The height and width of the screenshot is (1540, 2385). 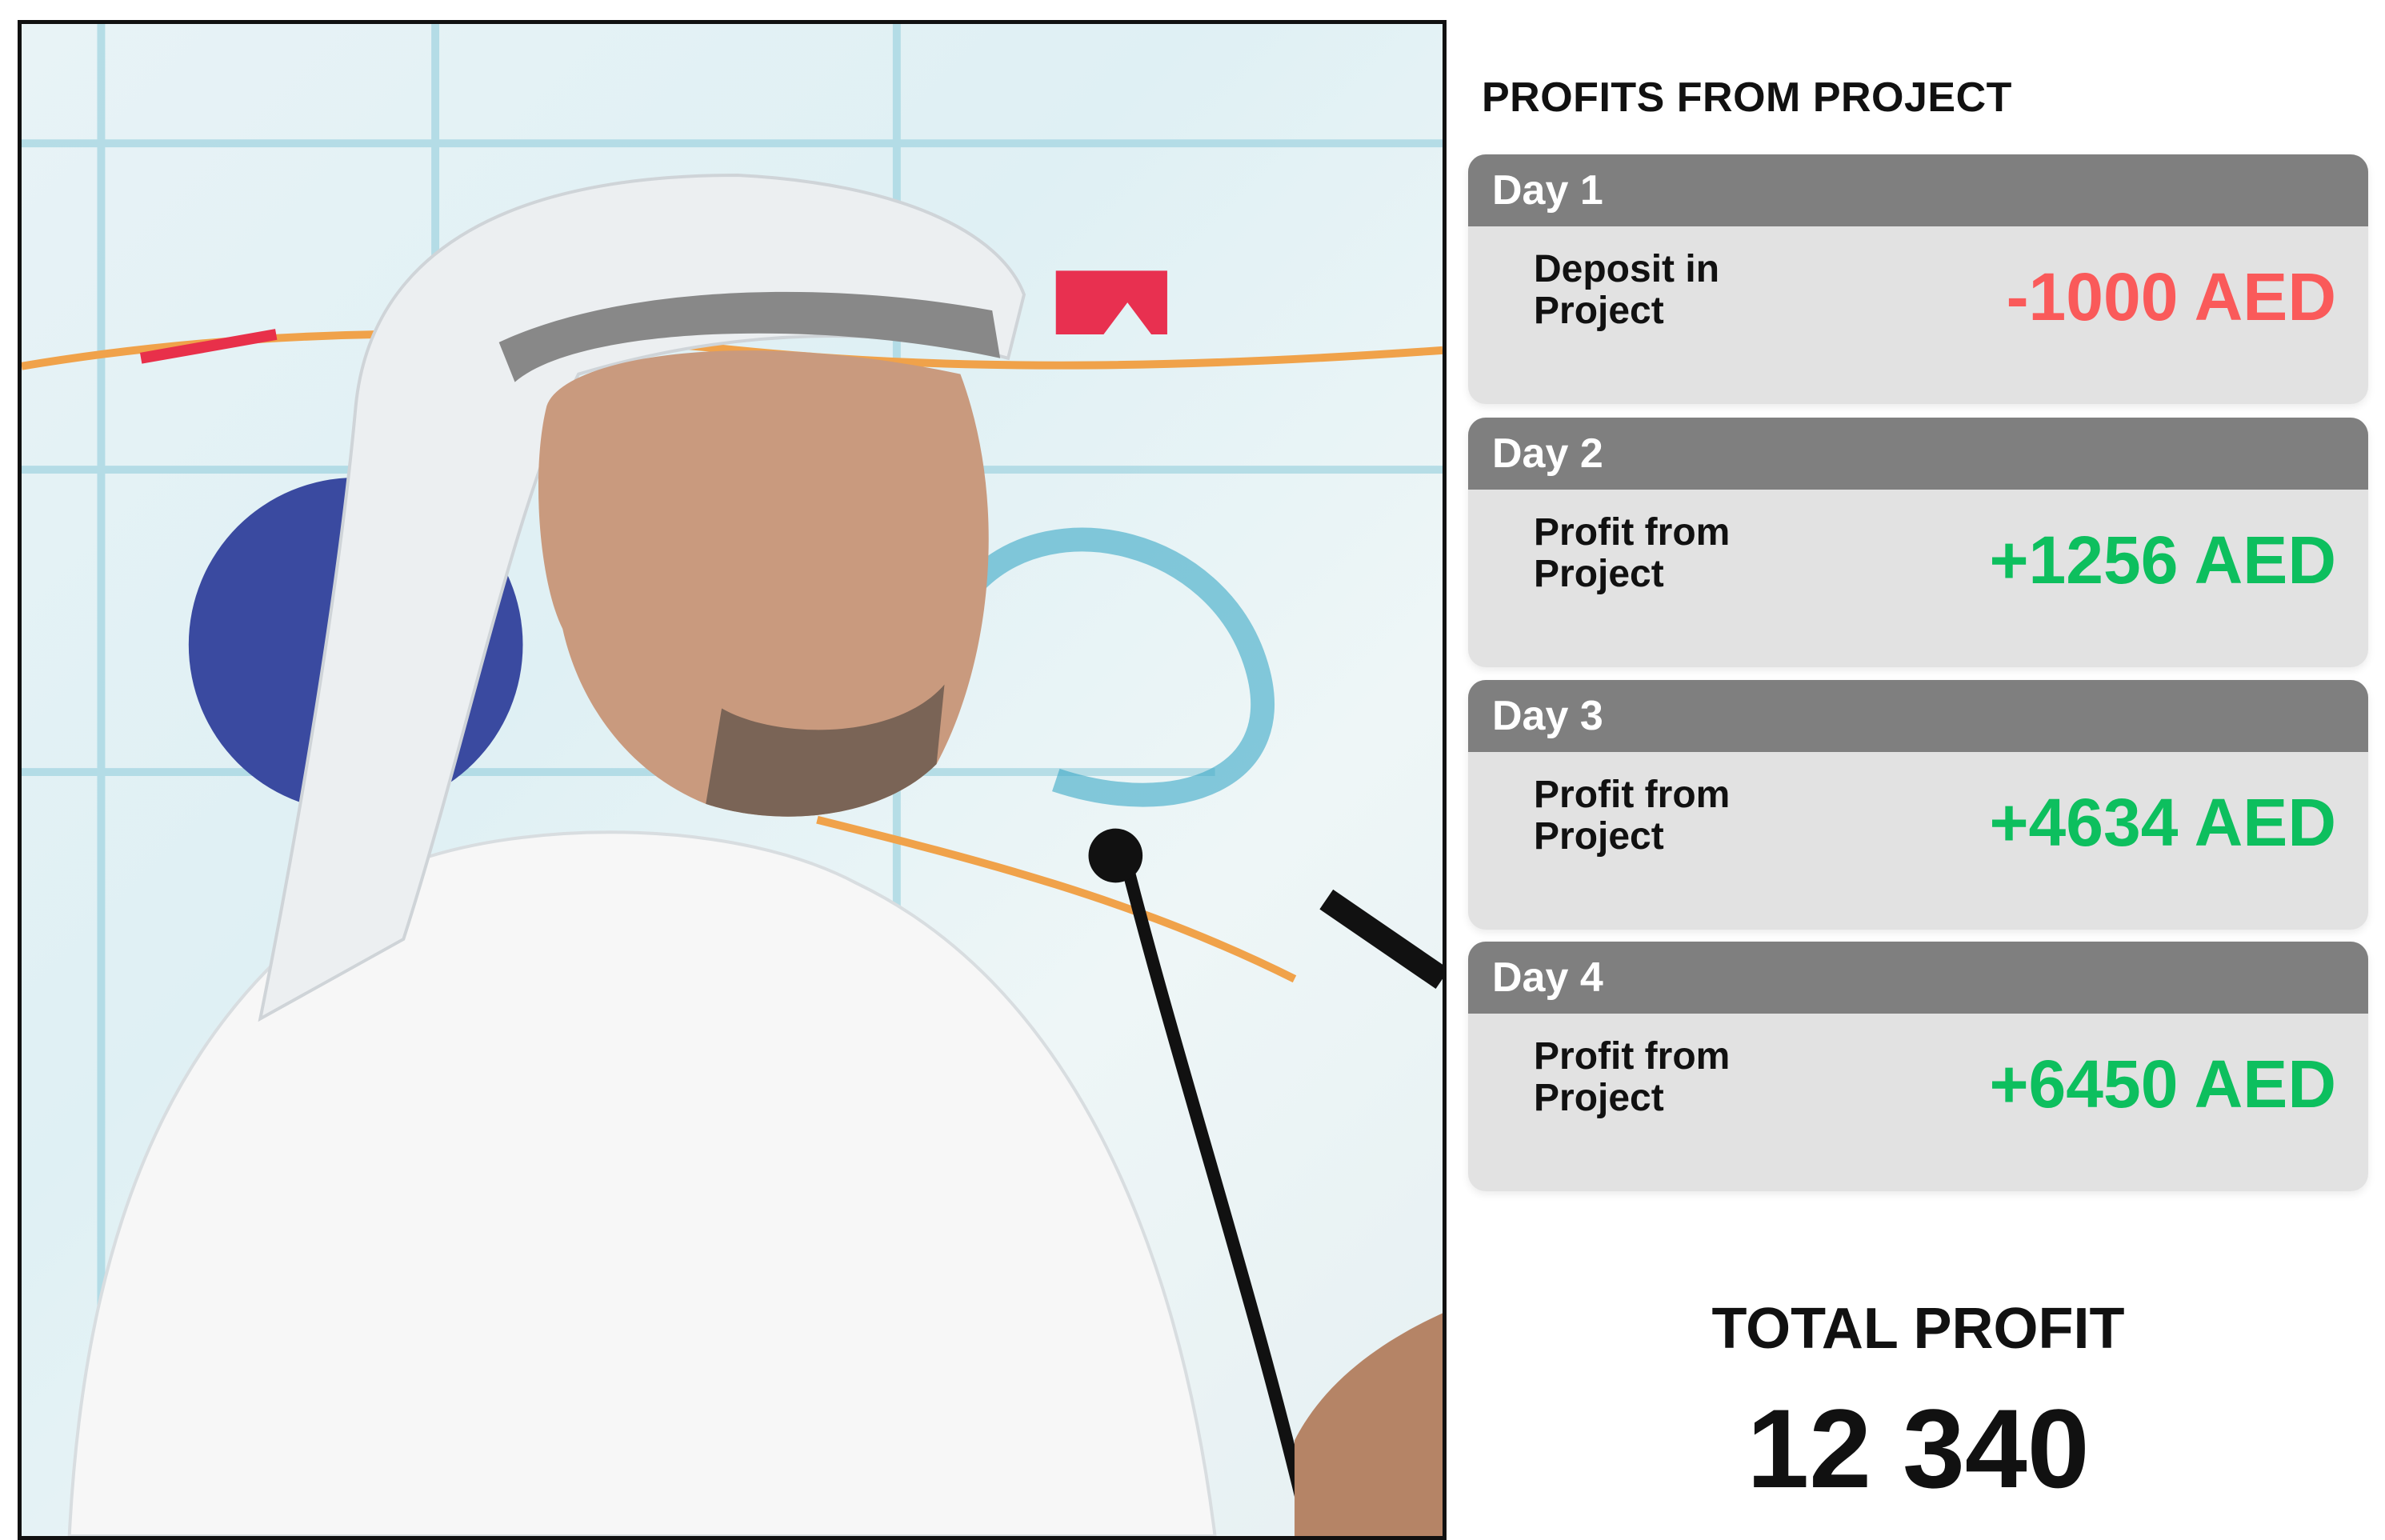 What do you see at coordinates (1918, 716) in the screenshot?
I see `day-label: Day 3` at bounding box center [1918, 716].